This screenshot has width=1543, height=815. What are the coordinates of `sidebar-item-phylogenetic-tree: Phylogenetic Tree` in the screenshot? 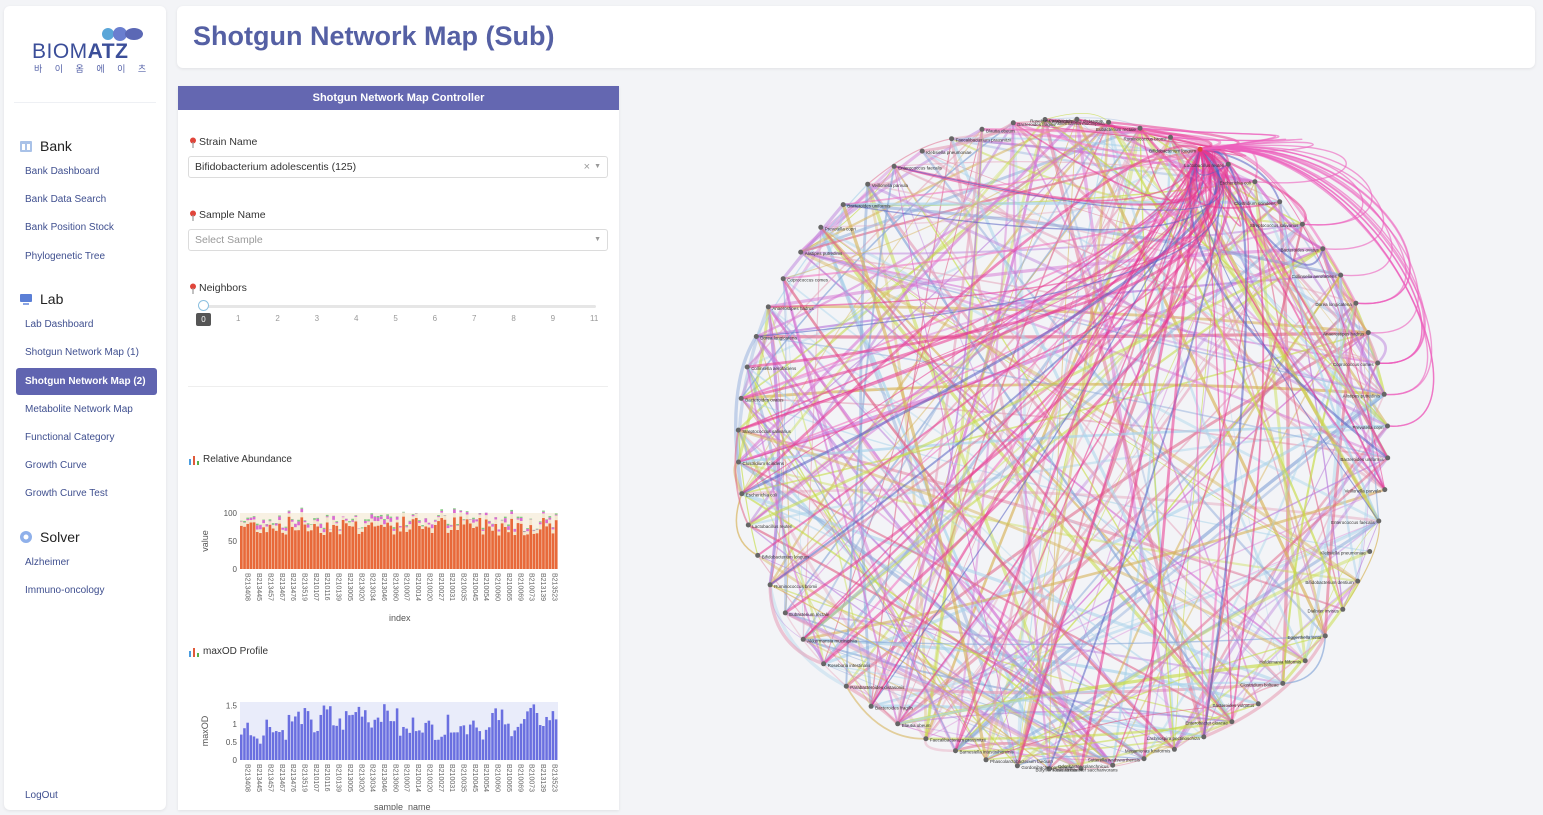 It's located at (65, 256).